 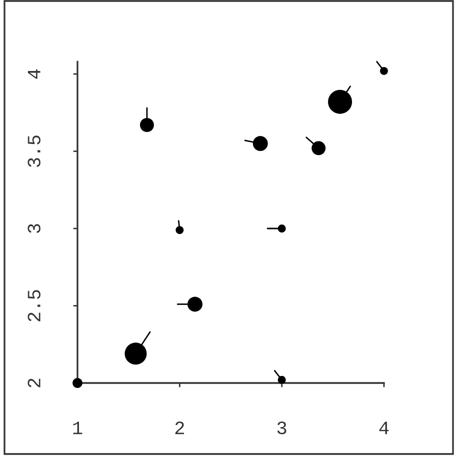 What do you see at coordinates (281, 428) in the screenshot?
I see `x-tick-label: 3` at bounding box center [281, 428].